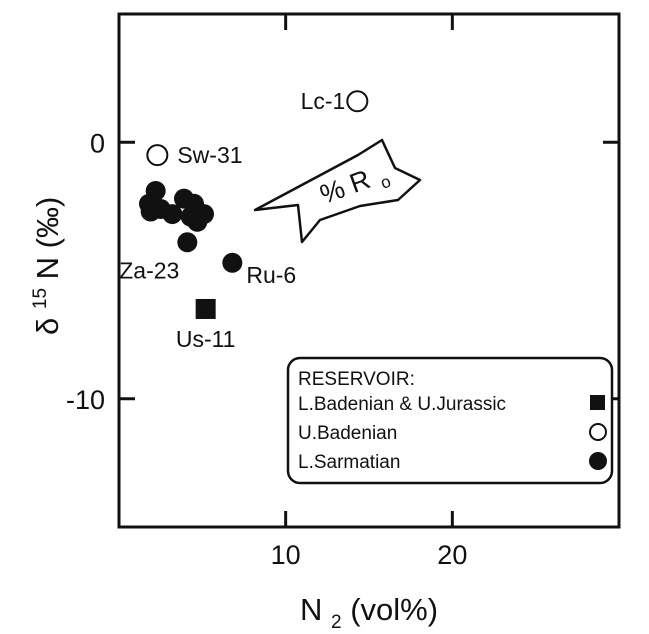  Describe the element at coordinates (206, 339) in the screenshot. I see `point-label-0: Us-11` at that location.